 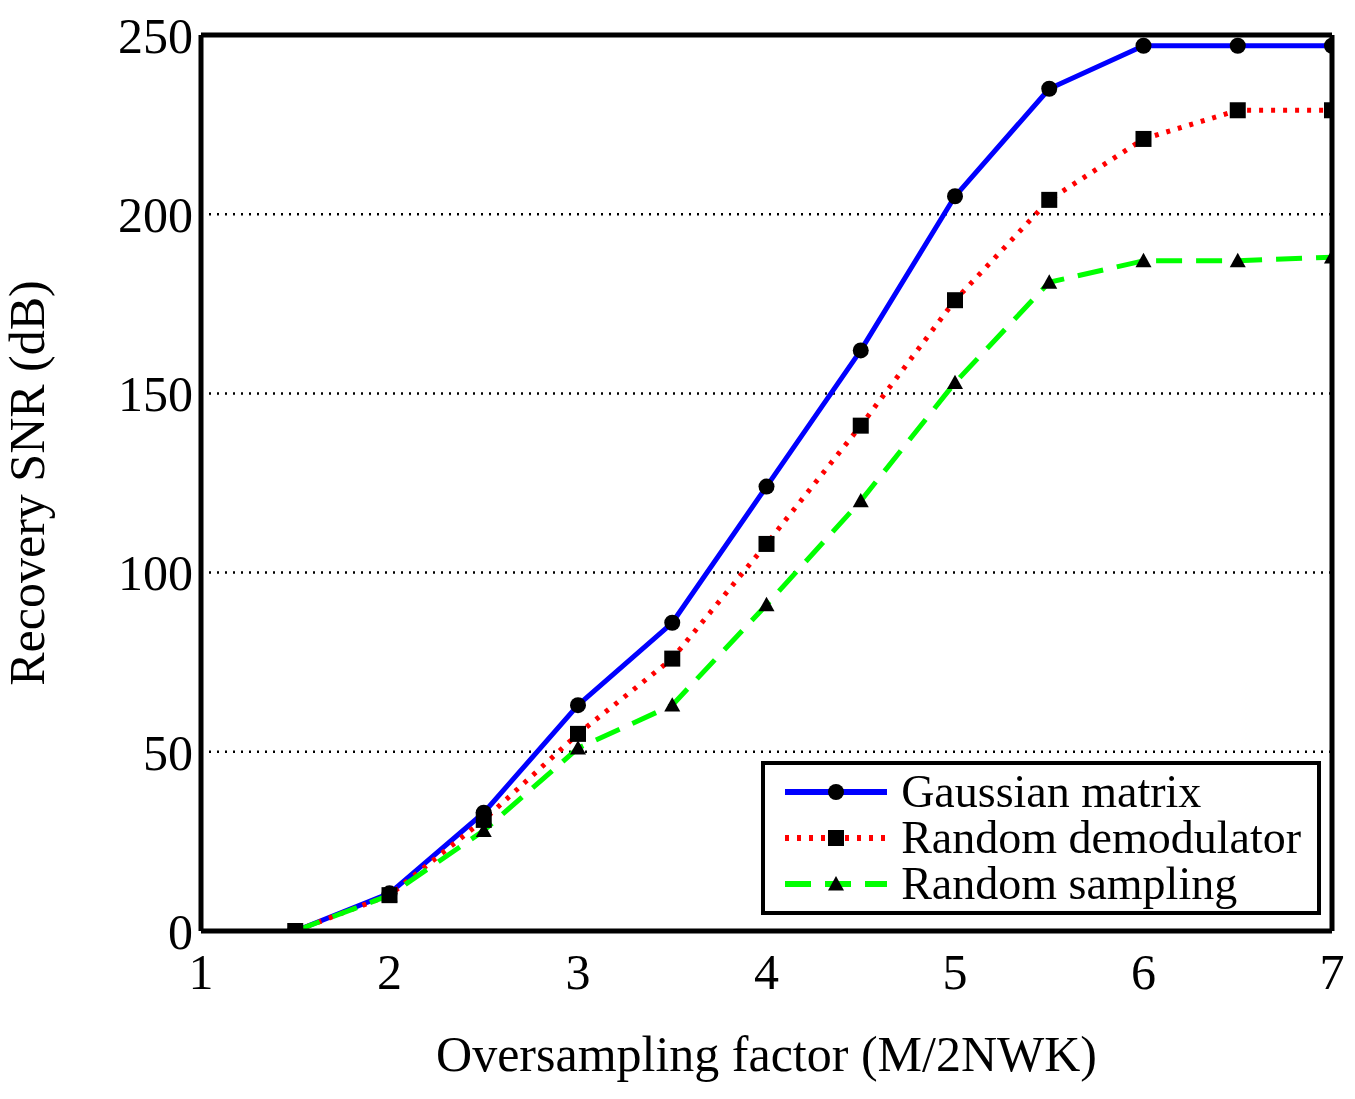 What do you see at coordinates (766, 1054) in the screenshot?
I see `x-axis-title: Oversampling factor (M/2NWK)` at bounding box center [766, 1054].